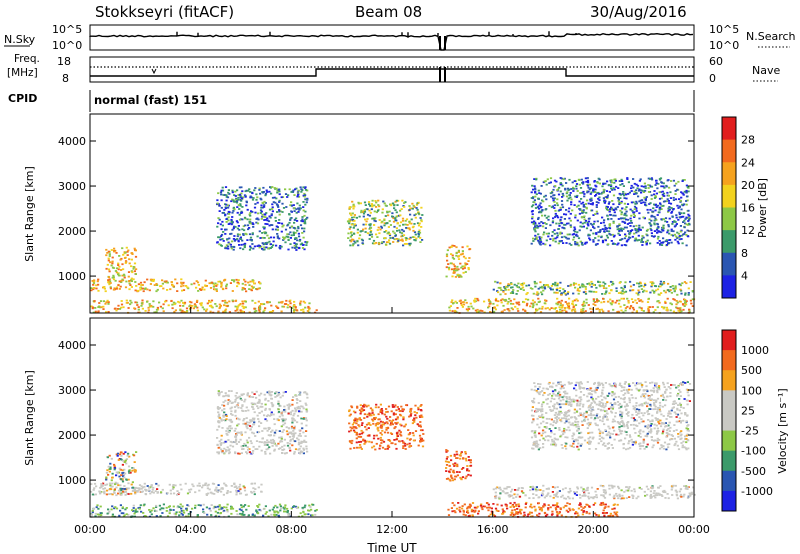  Describe the element at coordinates (771, 36) in the screenshot. I see `nsearch-label: N.Search` at that location.